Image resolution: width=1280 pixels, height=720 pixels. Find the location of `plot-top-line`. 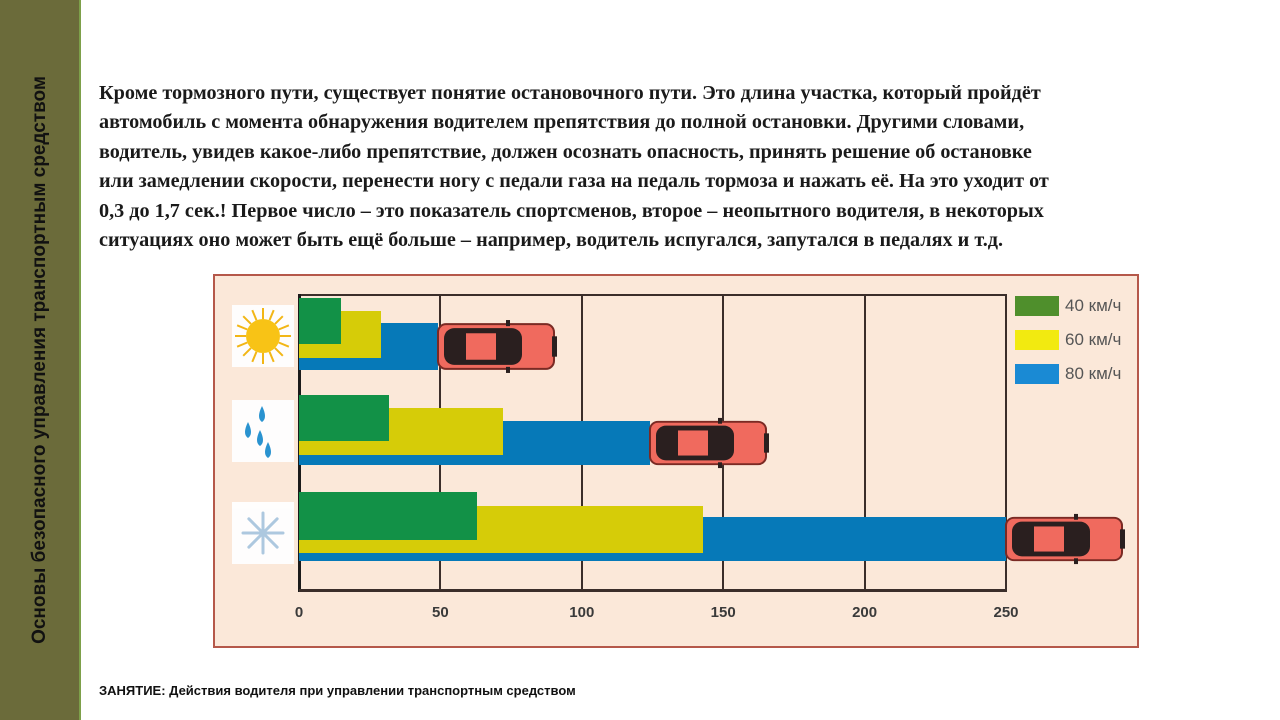

plot-top-line is located at coordinates (652, 295).